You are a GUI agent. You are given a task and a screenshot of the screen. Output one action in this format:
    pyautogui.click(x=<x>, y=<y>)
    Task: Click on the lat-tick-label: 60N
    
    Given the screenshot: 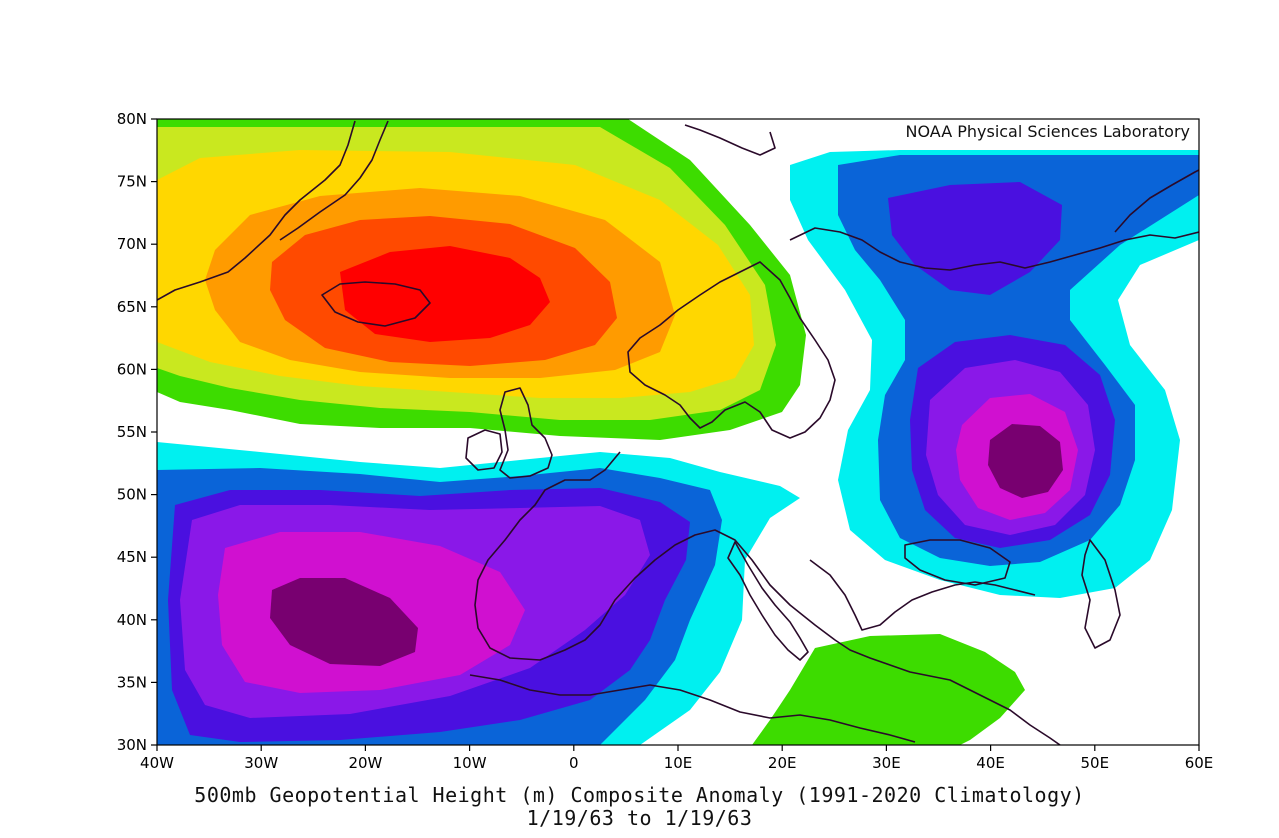 What is the action you would take?
    pyautogui.click(x=132, y=369)
    